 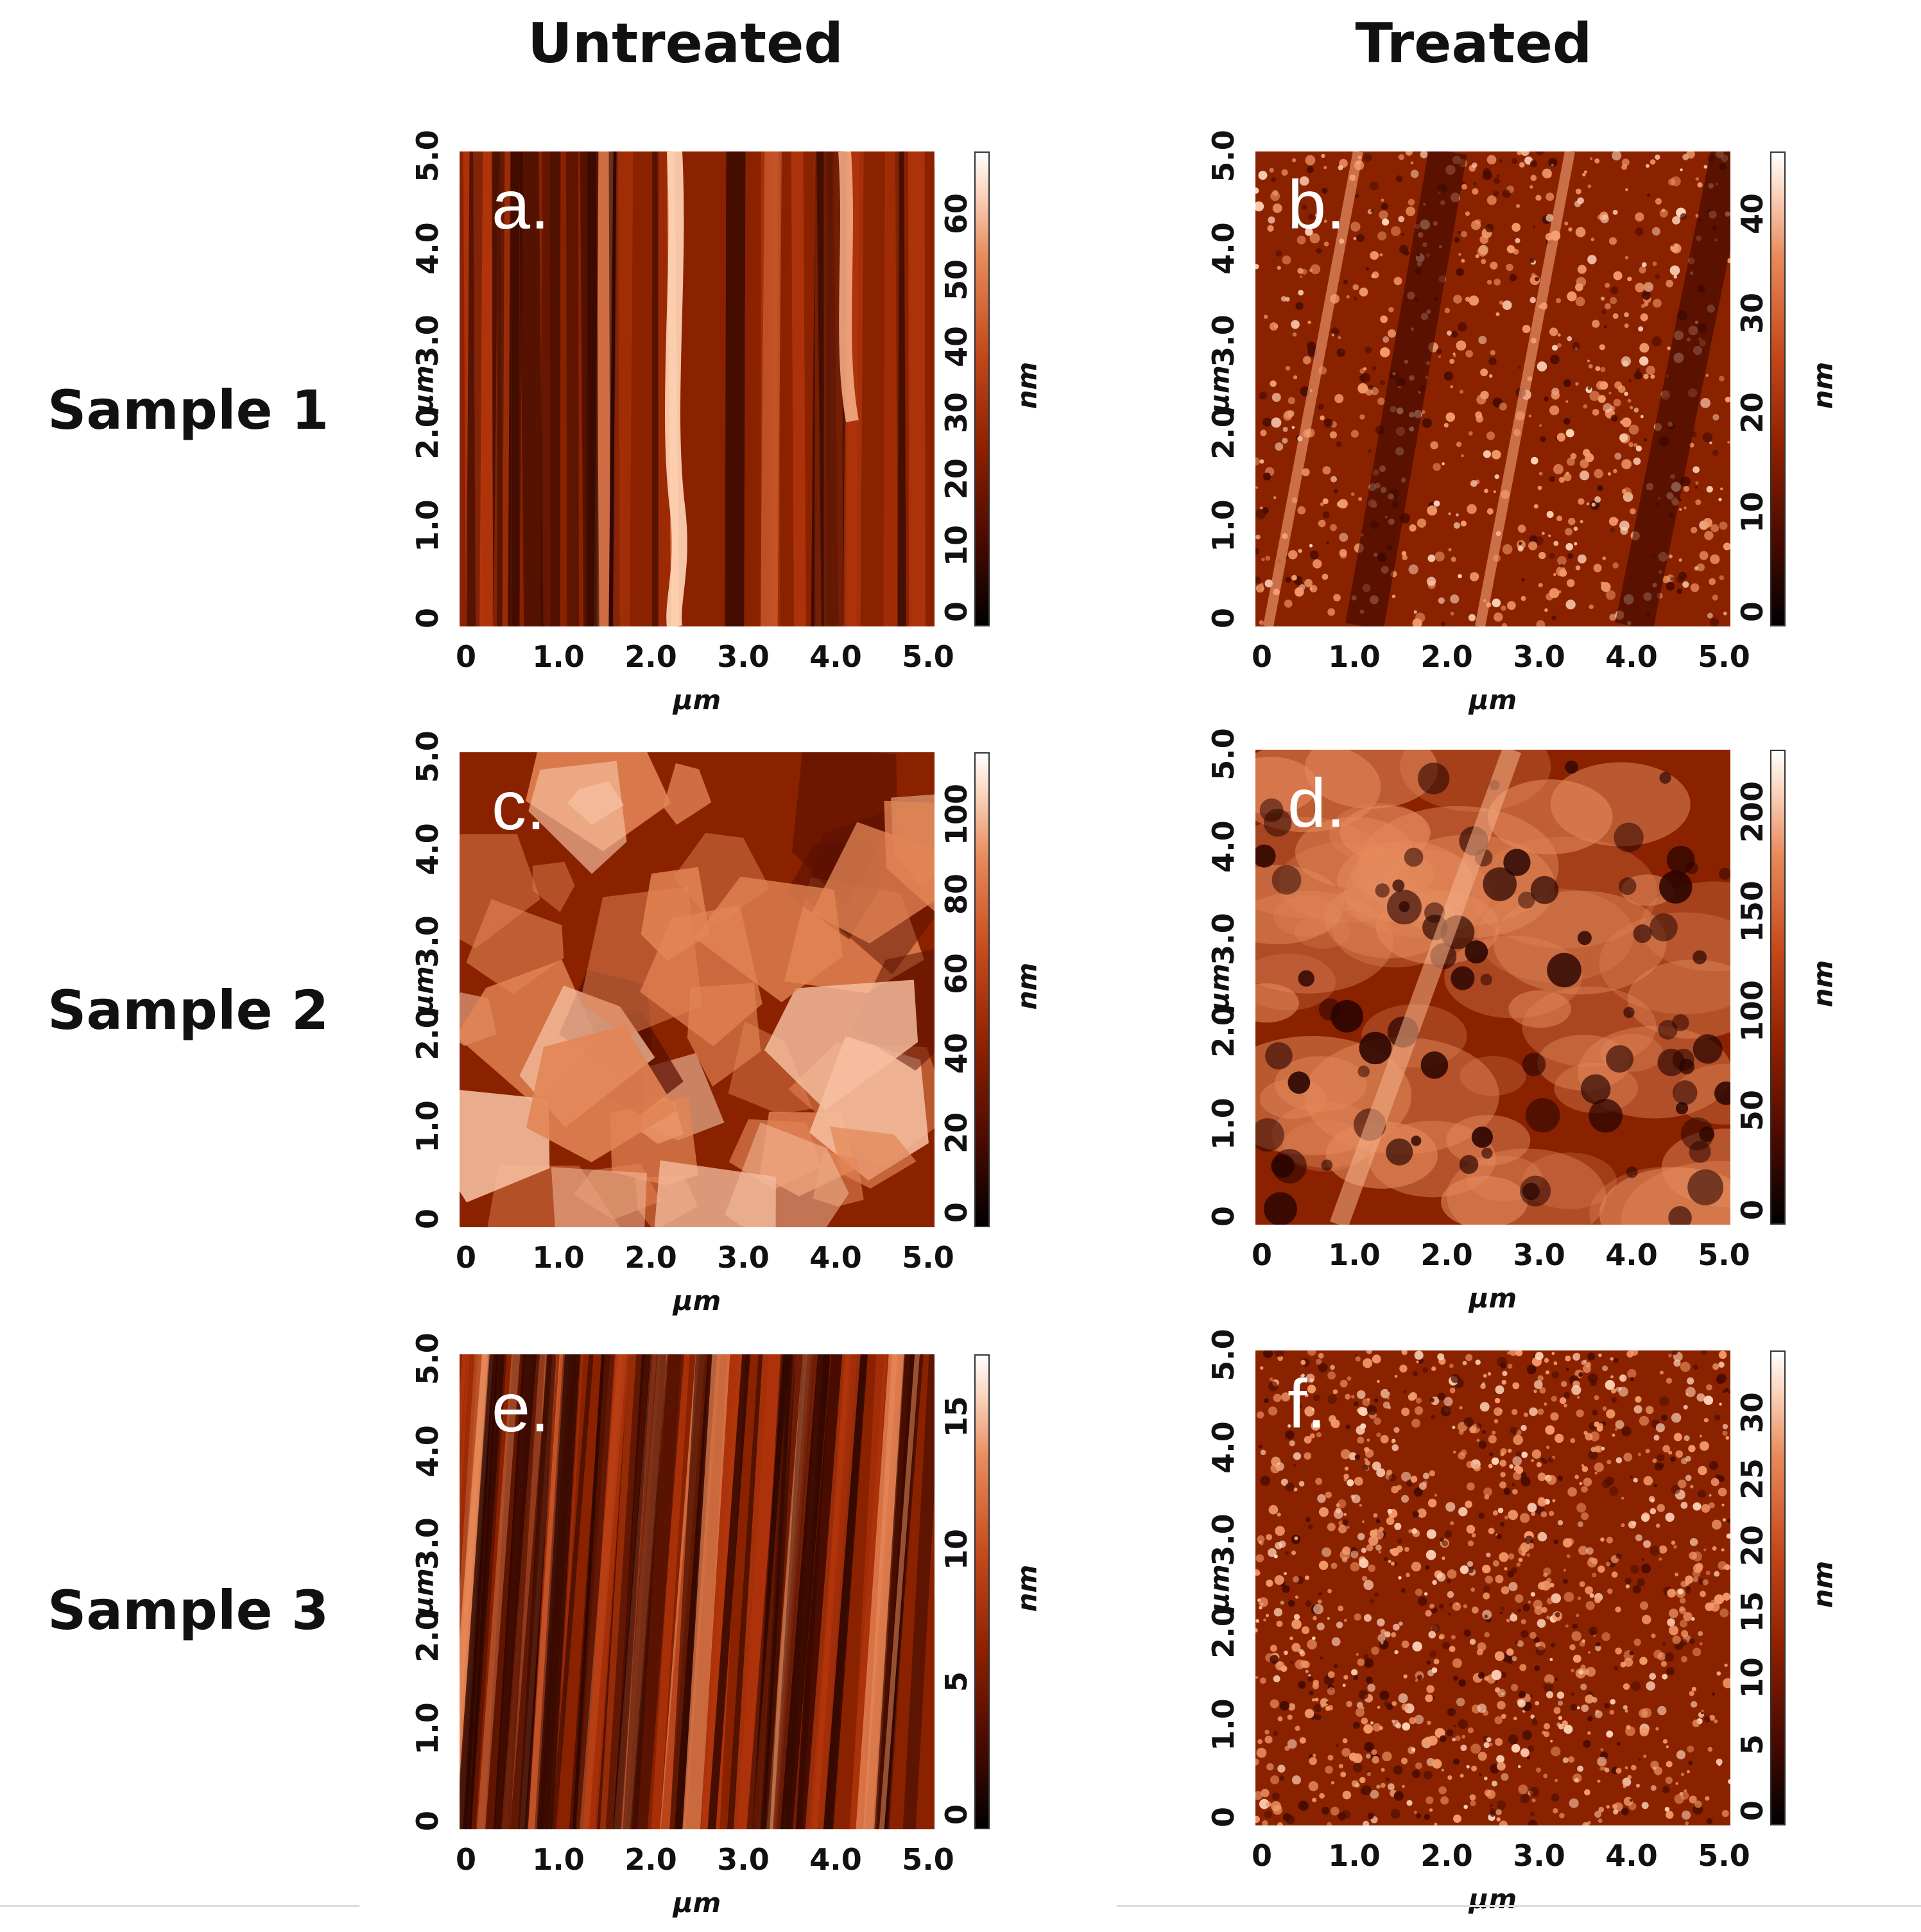 I want to click on colorbar-tick-label: 50, so click(x=956, y=279).